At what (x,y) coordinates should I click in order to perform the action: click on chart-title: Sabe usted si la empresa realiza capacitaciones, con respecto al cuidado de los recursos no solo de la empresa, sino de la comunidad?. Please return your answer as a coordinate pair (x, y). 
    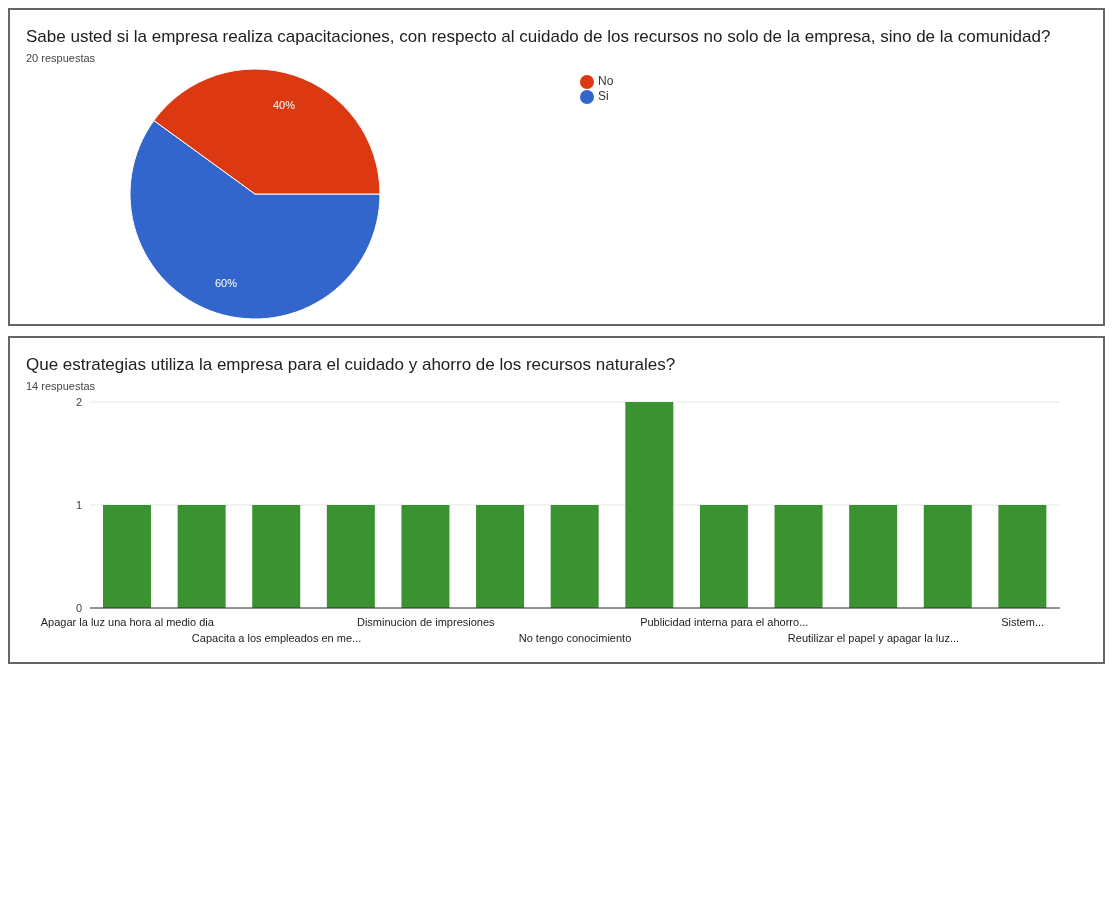
    Looking at the image, I should click on (539, 37).